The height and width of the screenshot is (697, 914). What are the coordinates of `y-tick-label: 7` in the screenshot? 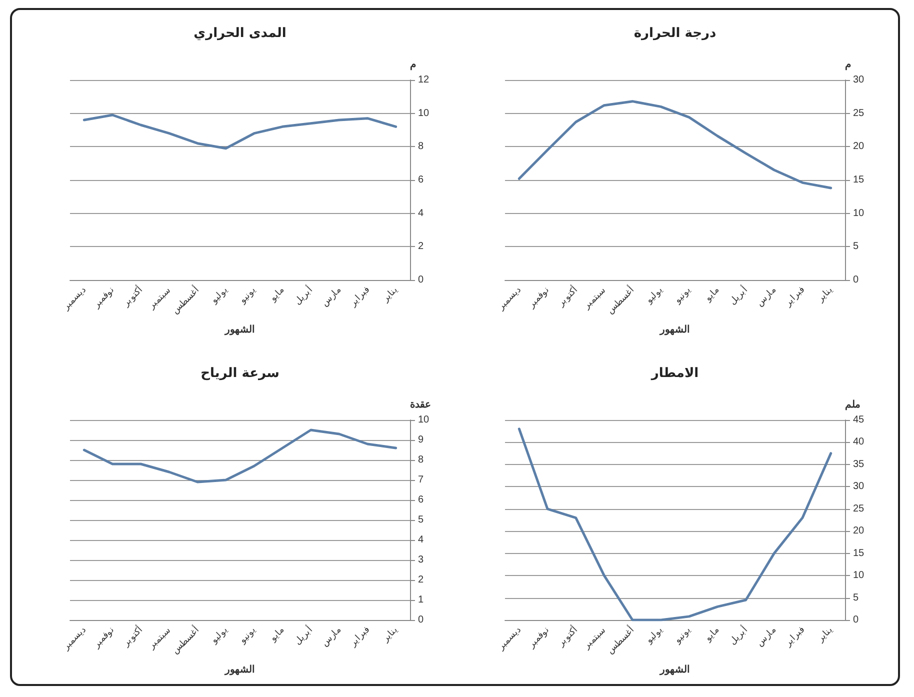 It's located at (421, 480).